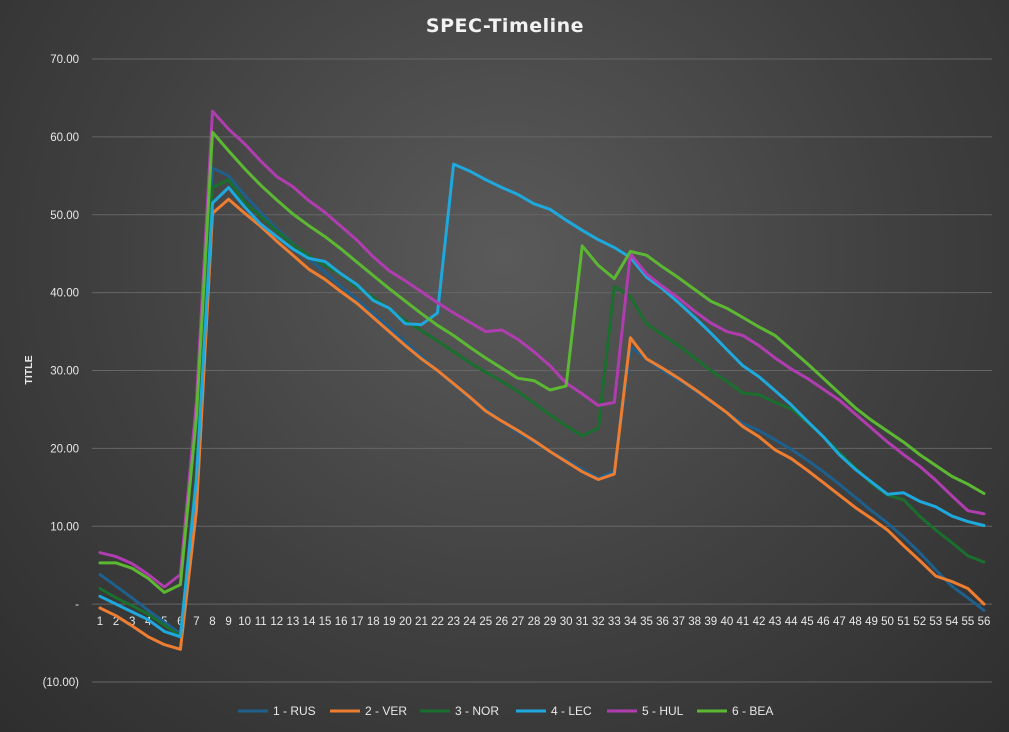 This screenshot has height=732, width=1009. What do you see at coordinates (710, 622) in the screenshot?
I see `x-tick-label: 39` at bounding box center [710, 622].